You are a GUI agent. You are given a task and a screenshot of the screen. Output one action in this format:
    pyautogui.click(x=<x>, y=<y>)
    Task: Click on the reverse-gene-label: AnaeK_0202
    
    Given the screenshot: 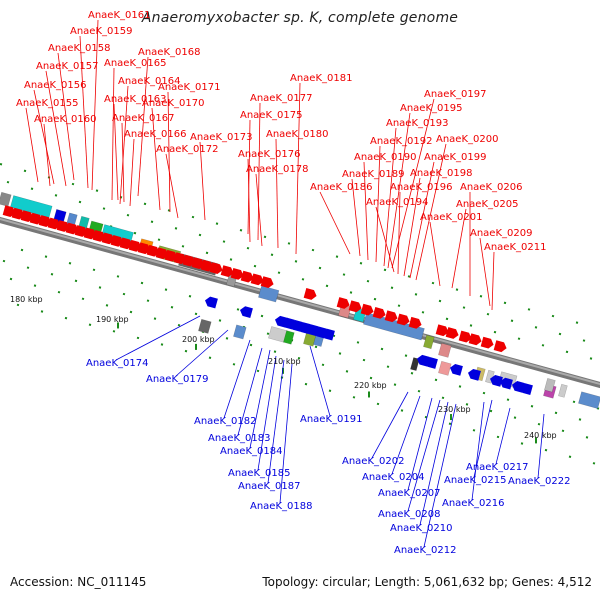 What is the action you would take?
    pyautogui.click(x=373, y=461)
    